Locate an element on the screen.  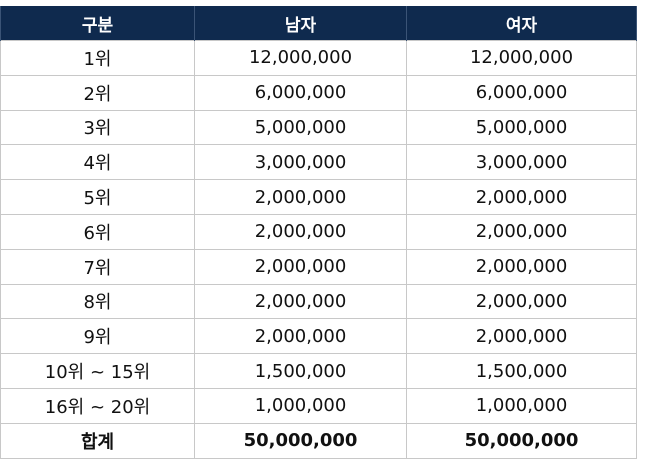
rank-cell: 1위 is located at coordinates (97, 58).